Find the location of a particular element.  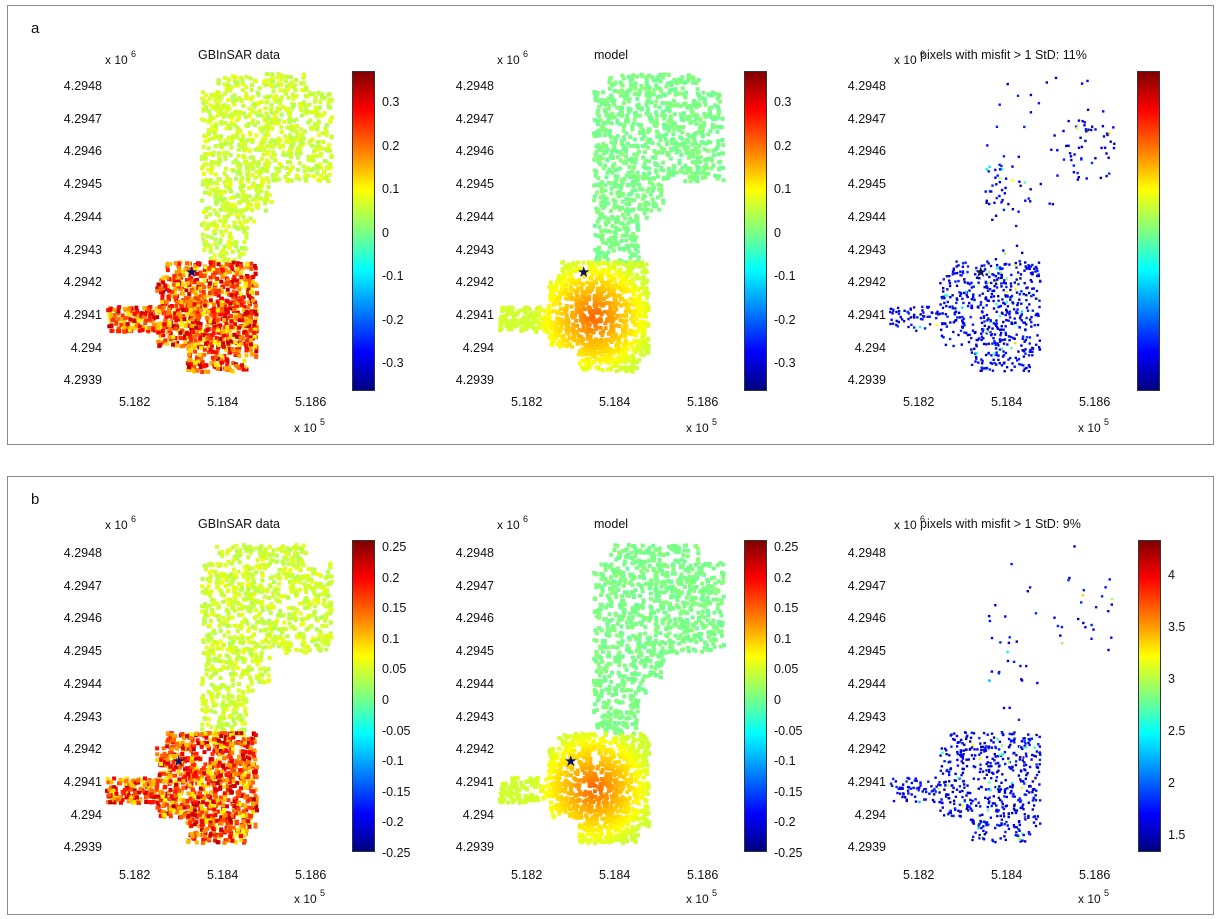

y-tick-label: 4.2942 is located at coordinates (866, 282).